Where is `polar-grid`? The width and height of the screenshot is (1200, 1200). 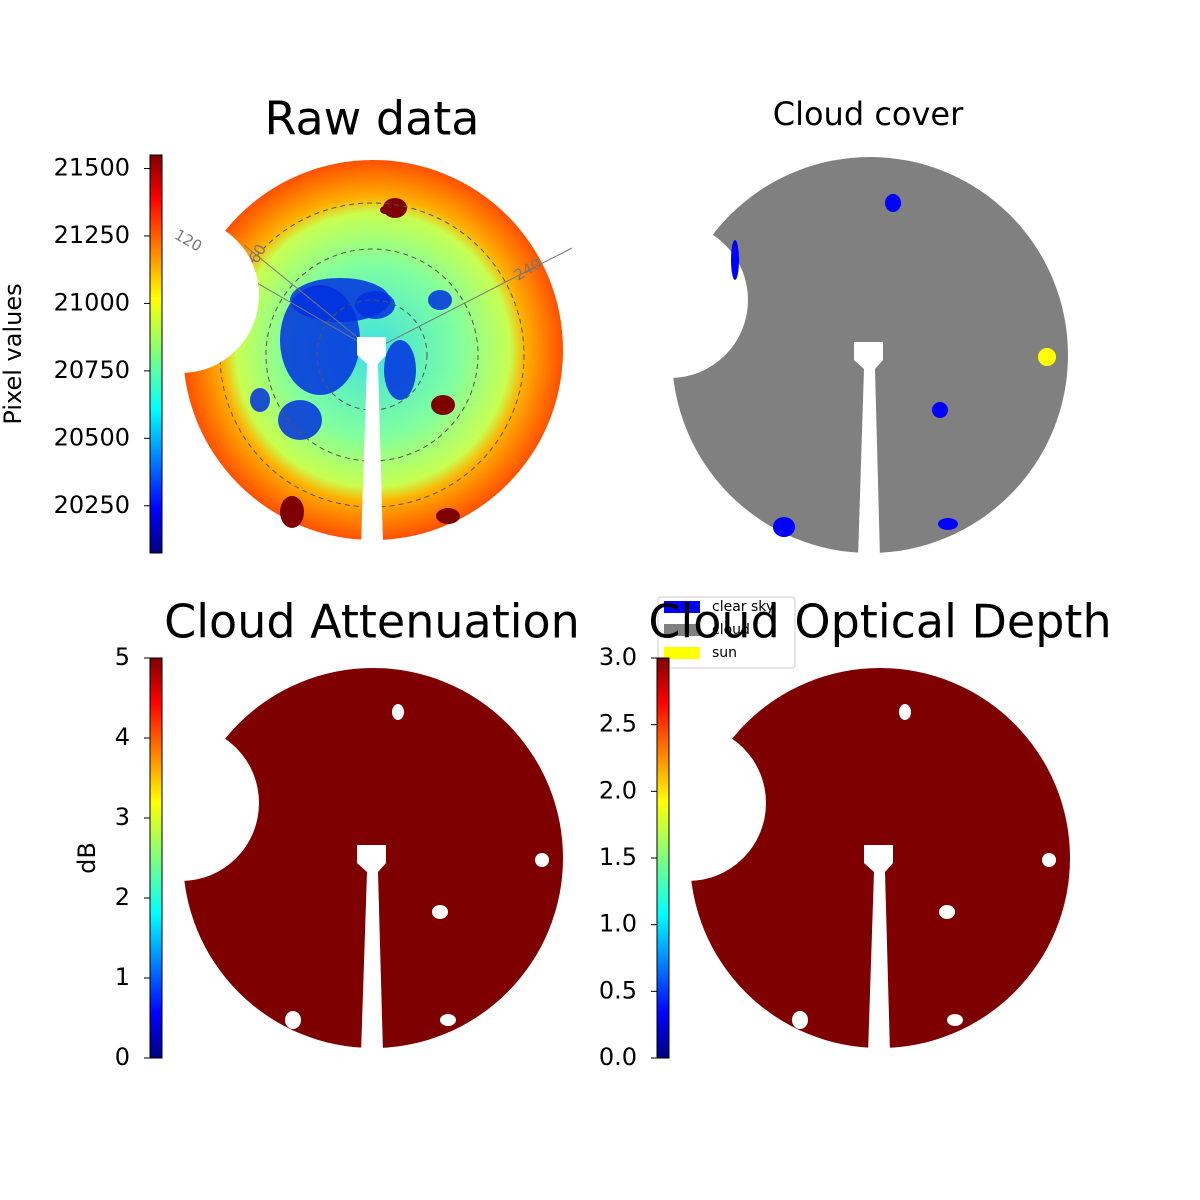 polar-grid is located at coordinates (372, 355).